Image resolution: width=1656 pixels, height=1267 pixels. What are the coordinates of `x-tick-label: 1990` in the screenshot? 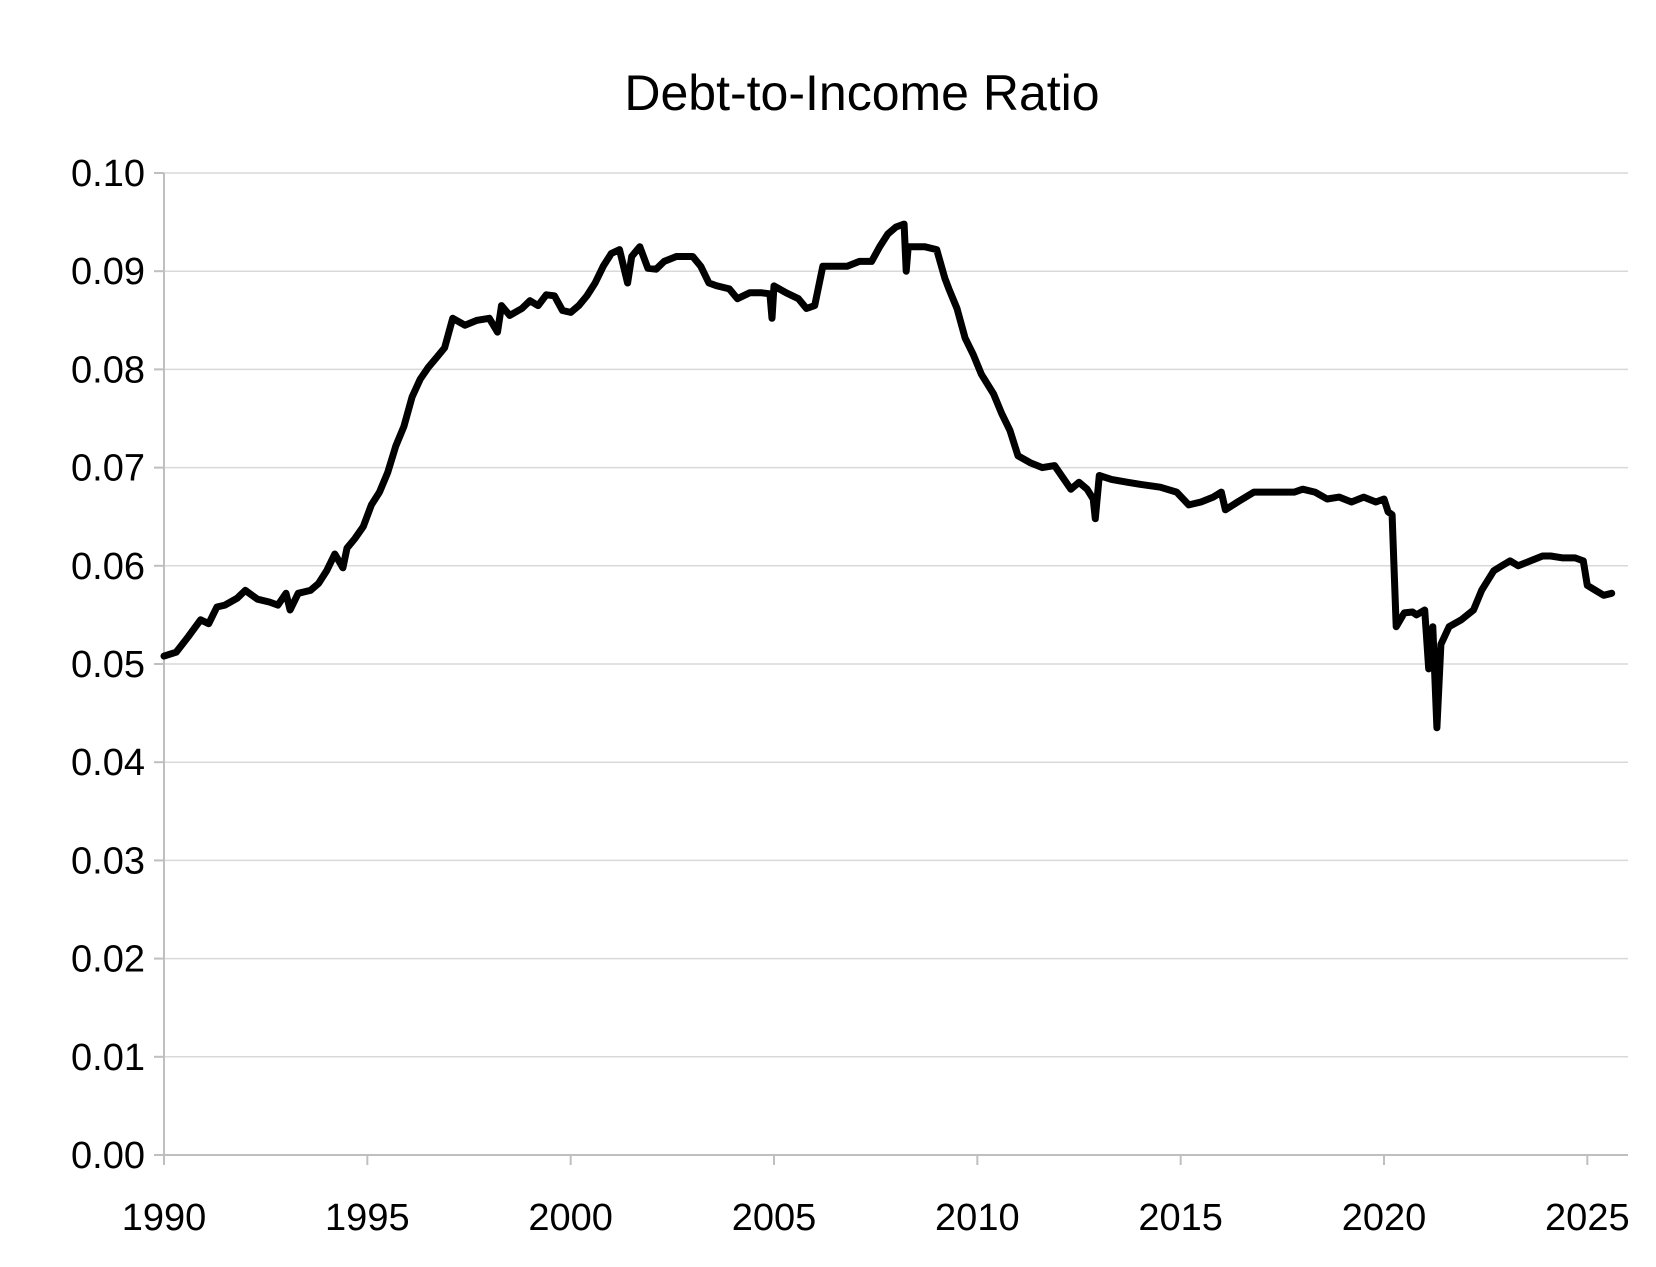 It's located at (164, 1218).